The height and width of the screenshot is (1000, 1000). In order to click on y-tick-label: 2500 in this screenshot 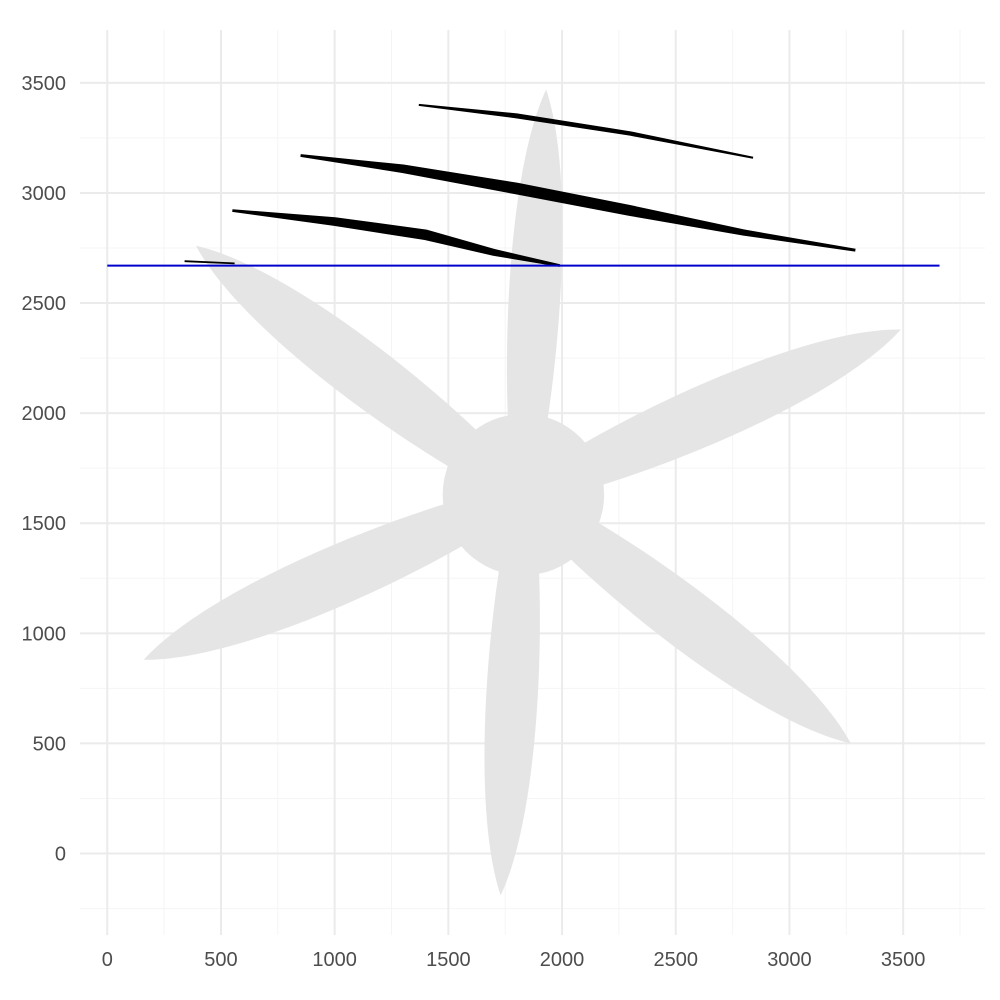, I will do `click(44, 304)`.